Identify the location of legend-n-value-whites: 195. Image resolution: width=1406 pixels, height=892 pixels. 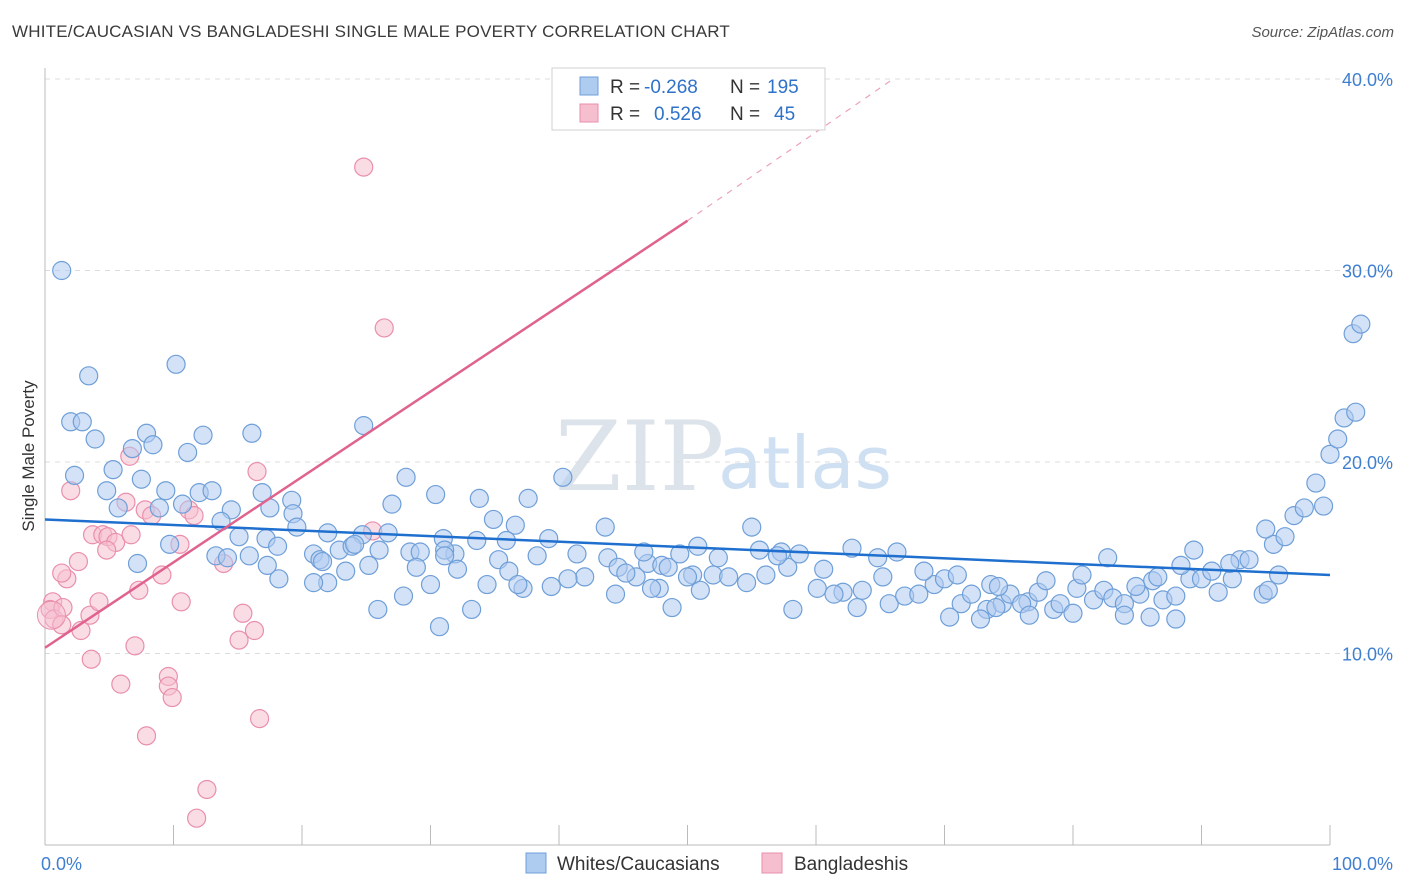
(783, 87).